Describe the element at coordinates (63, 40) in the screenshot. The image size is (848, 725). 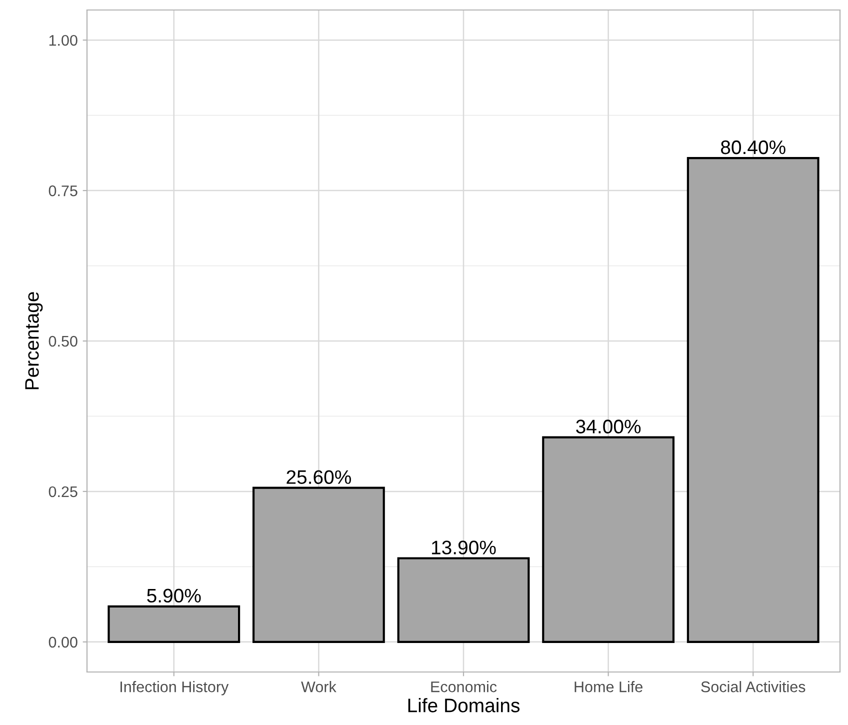
I see `y-tick-label: 1.00` at that location.